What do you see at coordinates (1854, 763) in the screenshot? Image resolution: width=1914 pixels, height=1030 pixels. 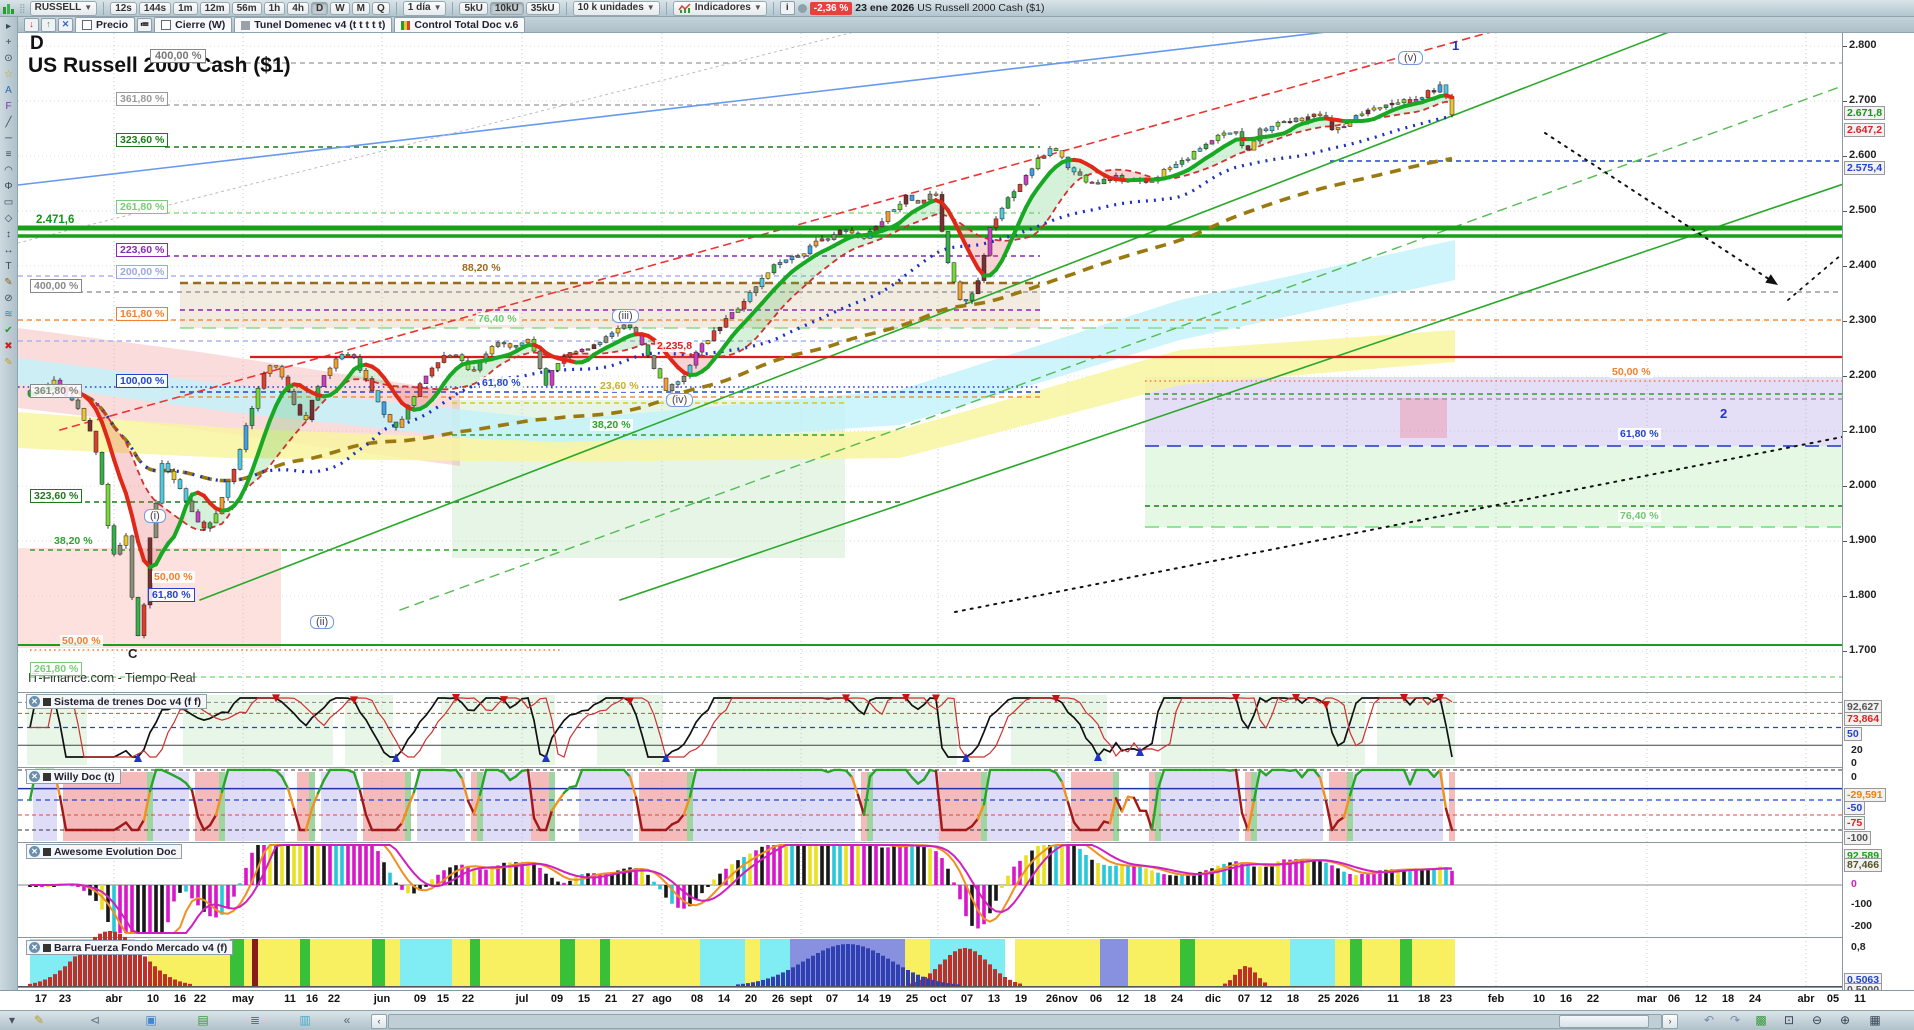 I see `indicator-tick-label: 0` at bounding box center [1854, 763].